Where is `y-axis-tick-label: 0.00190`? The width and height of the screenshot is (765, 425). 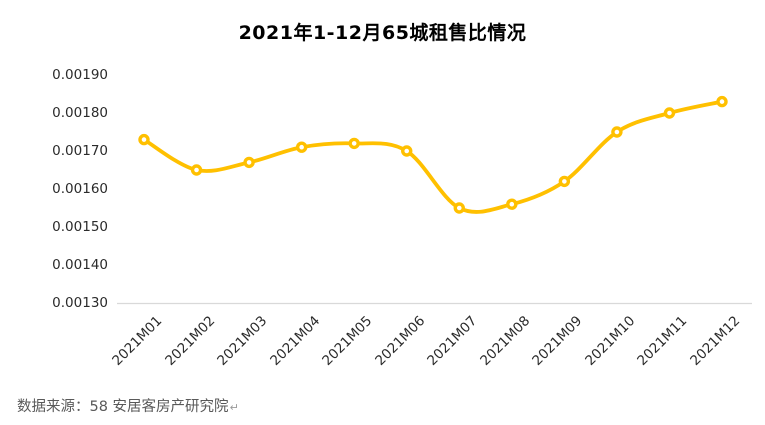
y-axis-tick-label: 0.00190 is located at coordinates (80, 75).